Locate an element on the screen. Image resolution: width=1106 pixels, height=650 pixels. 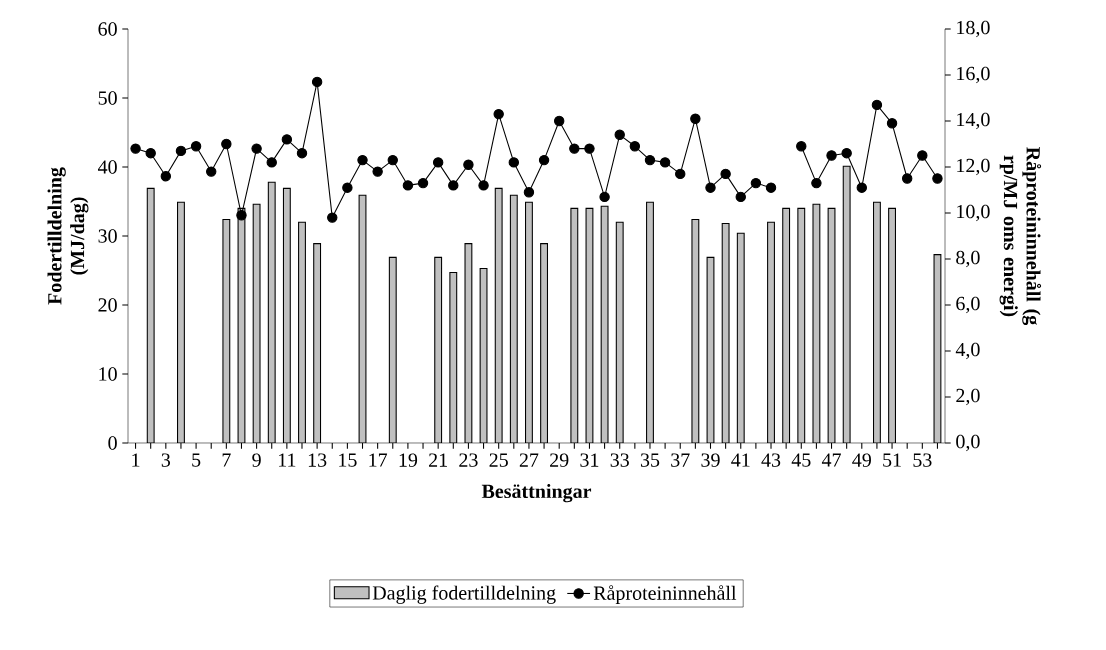
x-tick-label: 27 is located at coordinates (529, 460).